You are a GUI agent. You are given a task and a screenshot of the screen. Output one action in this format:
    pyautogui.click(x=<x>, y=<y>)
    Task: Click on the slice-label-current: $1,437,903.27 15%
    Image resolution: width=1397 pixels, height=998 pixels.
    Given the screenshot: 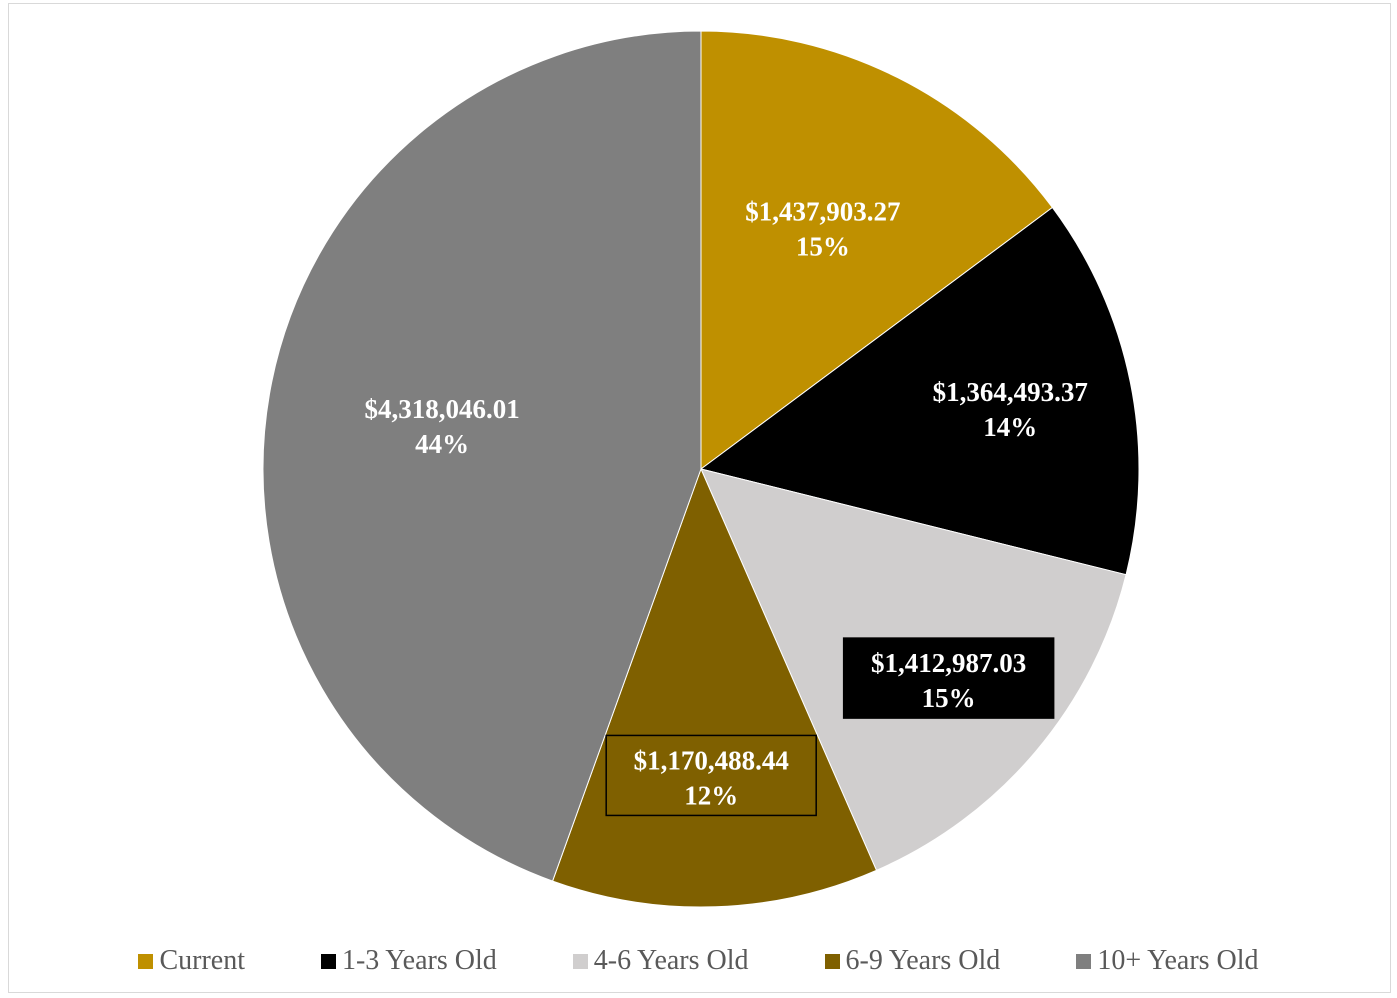 What is the action you would take?
    pyautogui.click(x=822, y=228)
    